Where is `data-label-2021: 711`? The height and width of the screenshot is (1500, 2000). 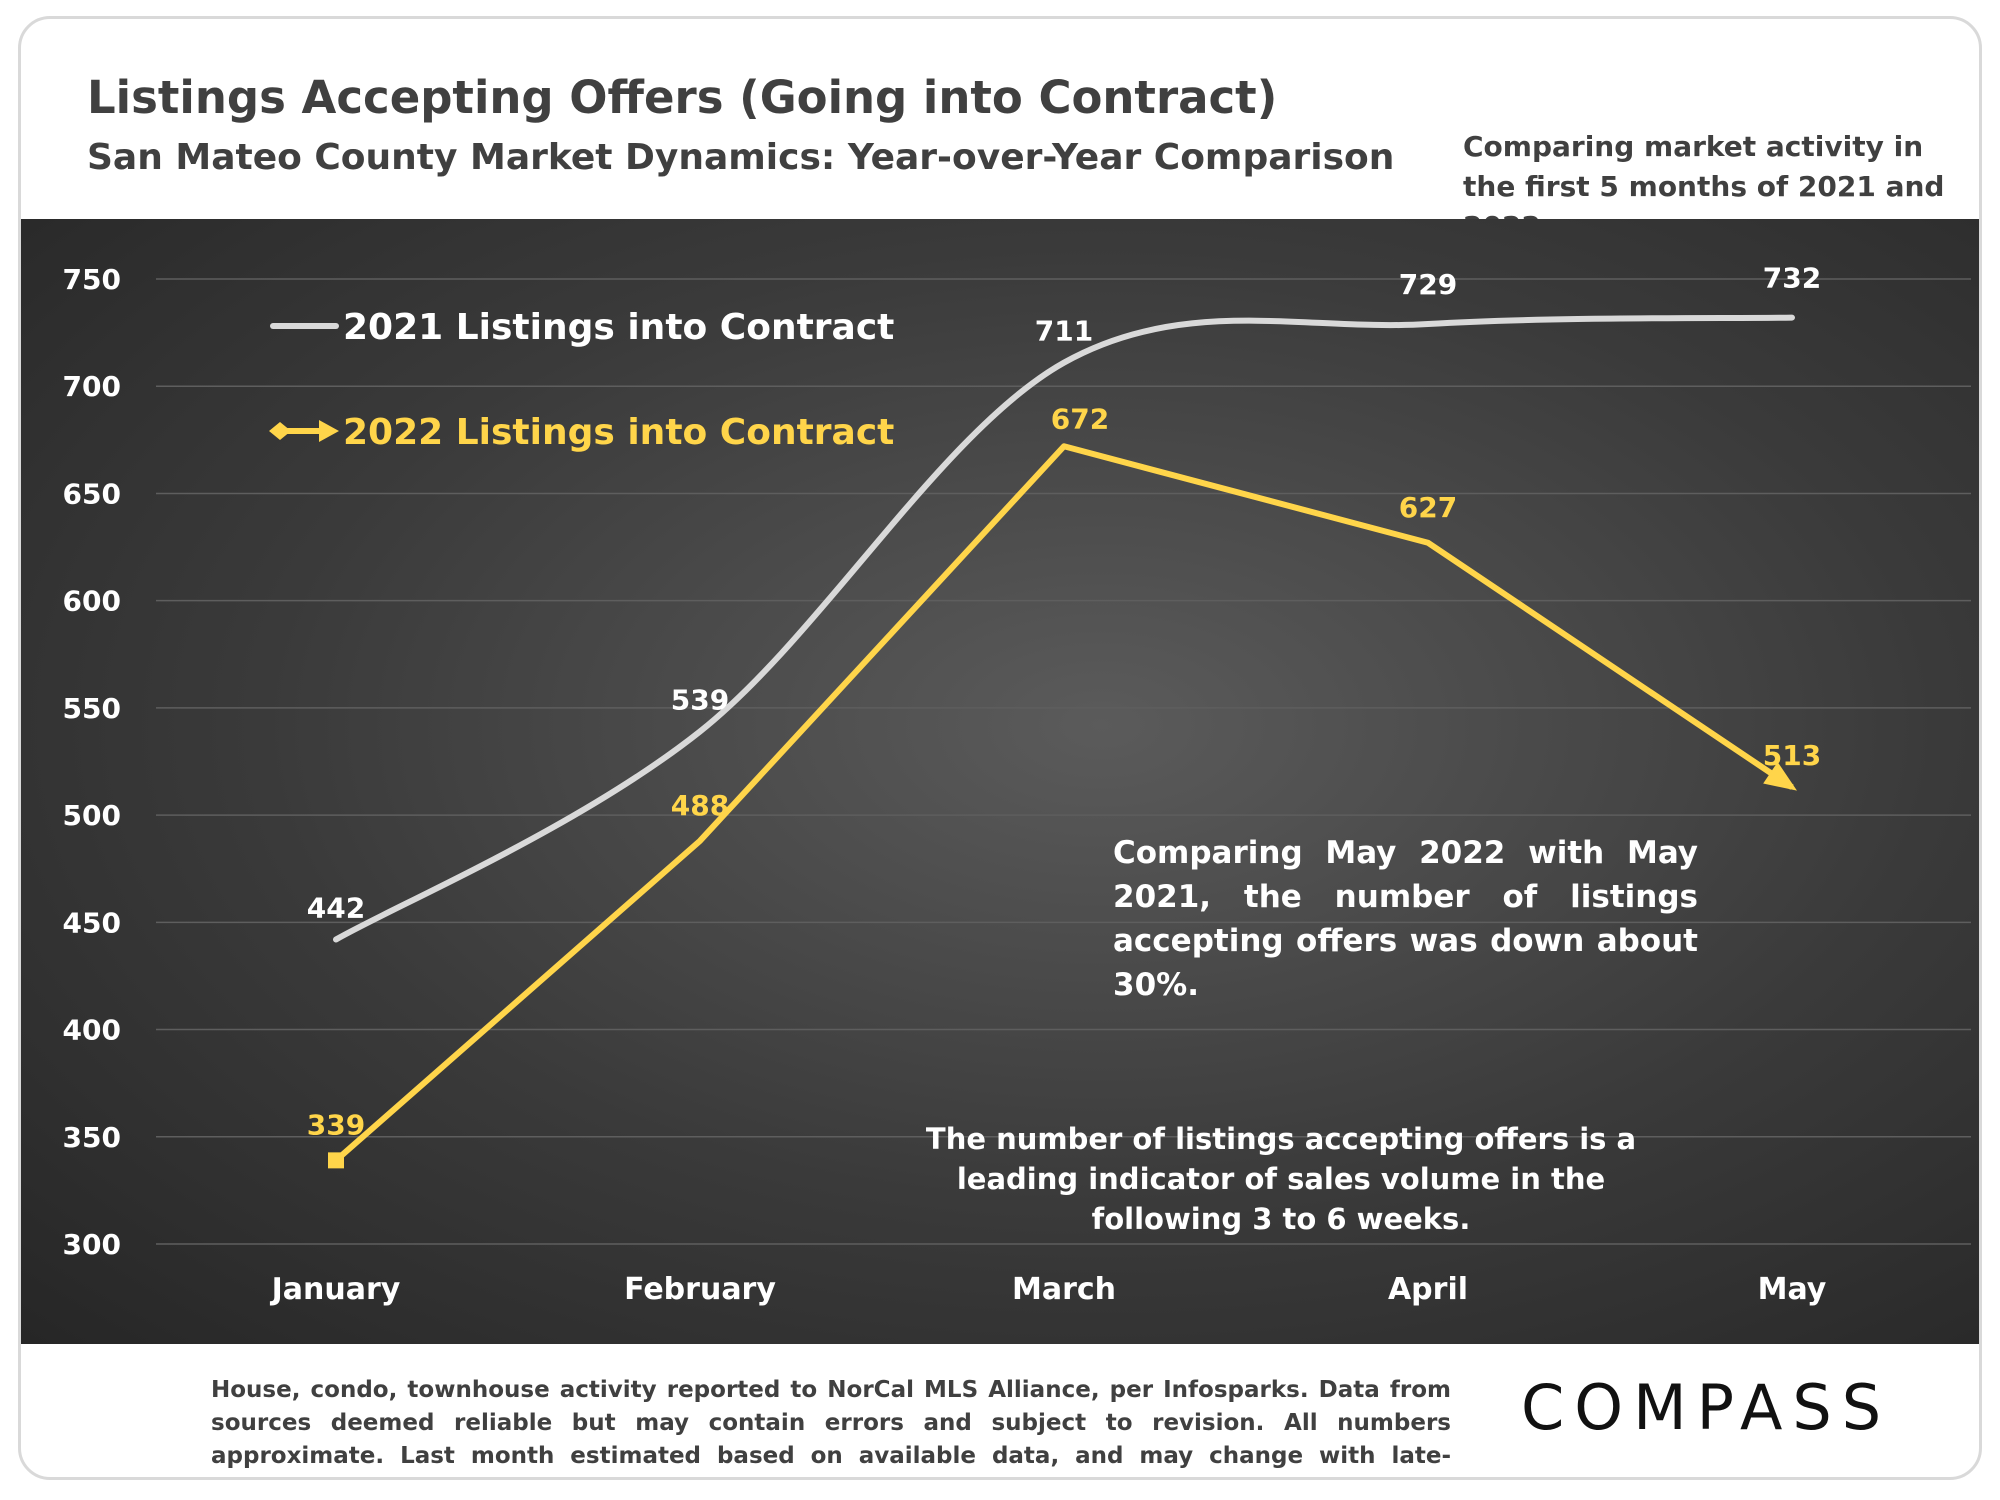 data-label-2021: 711 is located at coordinates (1064, 331).